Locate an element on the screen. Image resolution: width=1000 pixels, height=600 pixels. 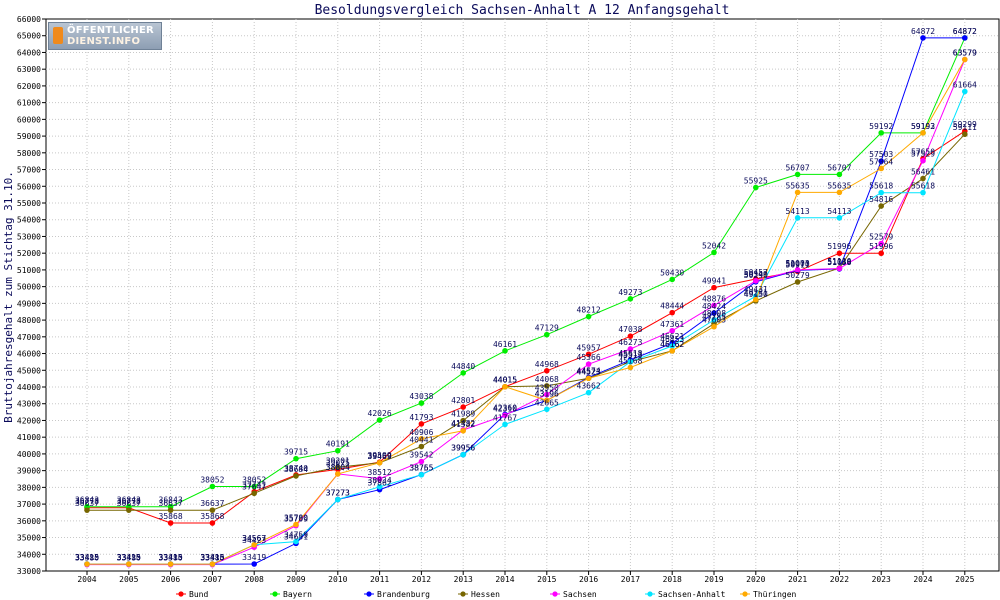
y-tick-label: 42000 is located at coordinates (29, 420).